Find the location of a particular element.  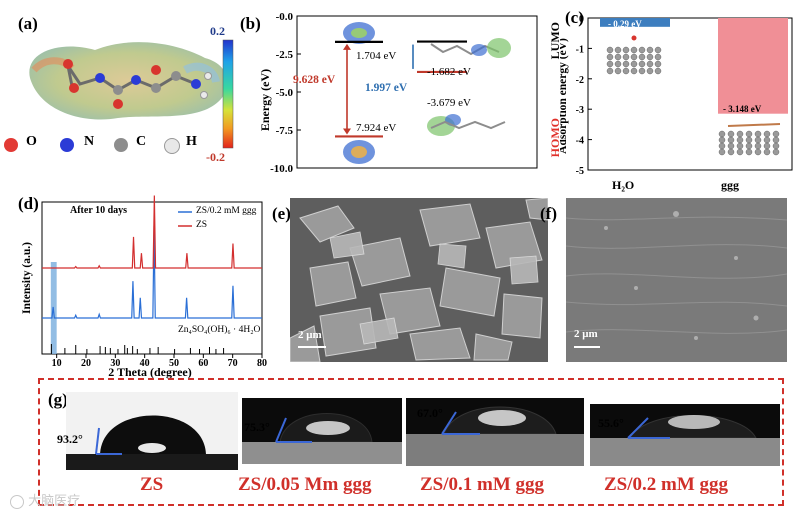

x-tick-label-d: 70 is located at coordinates (233, 363).